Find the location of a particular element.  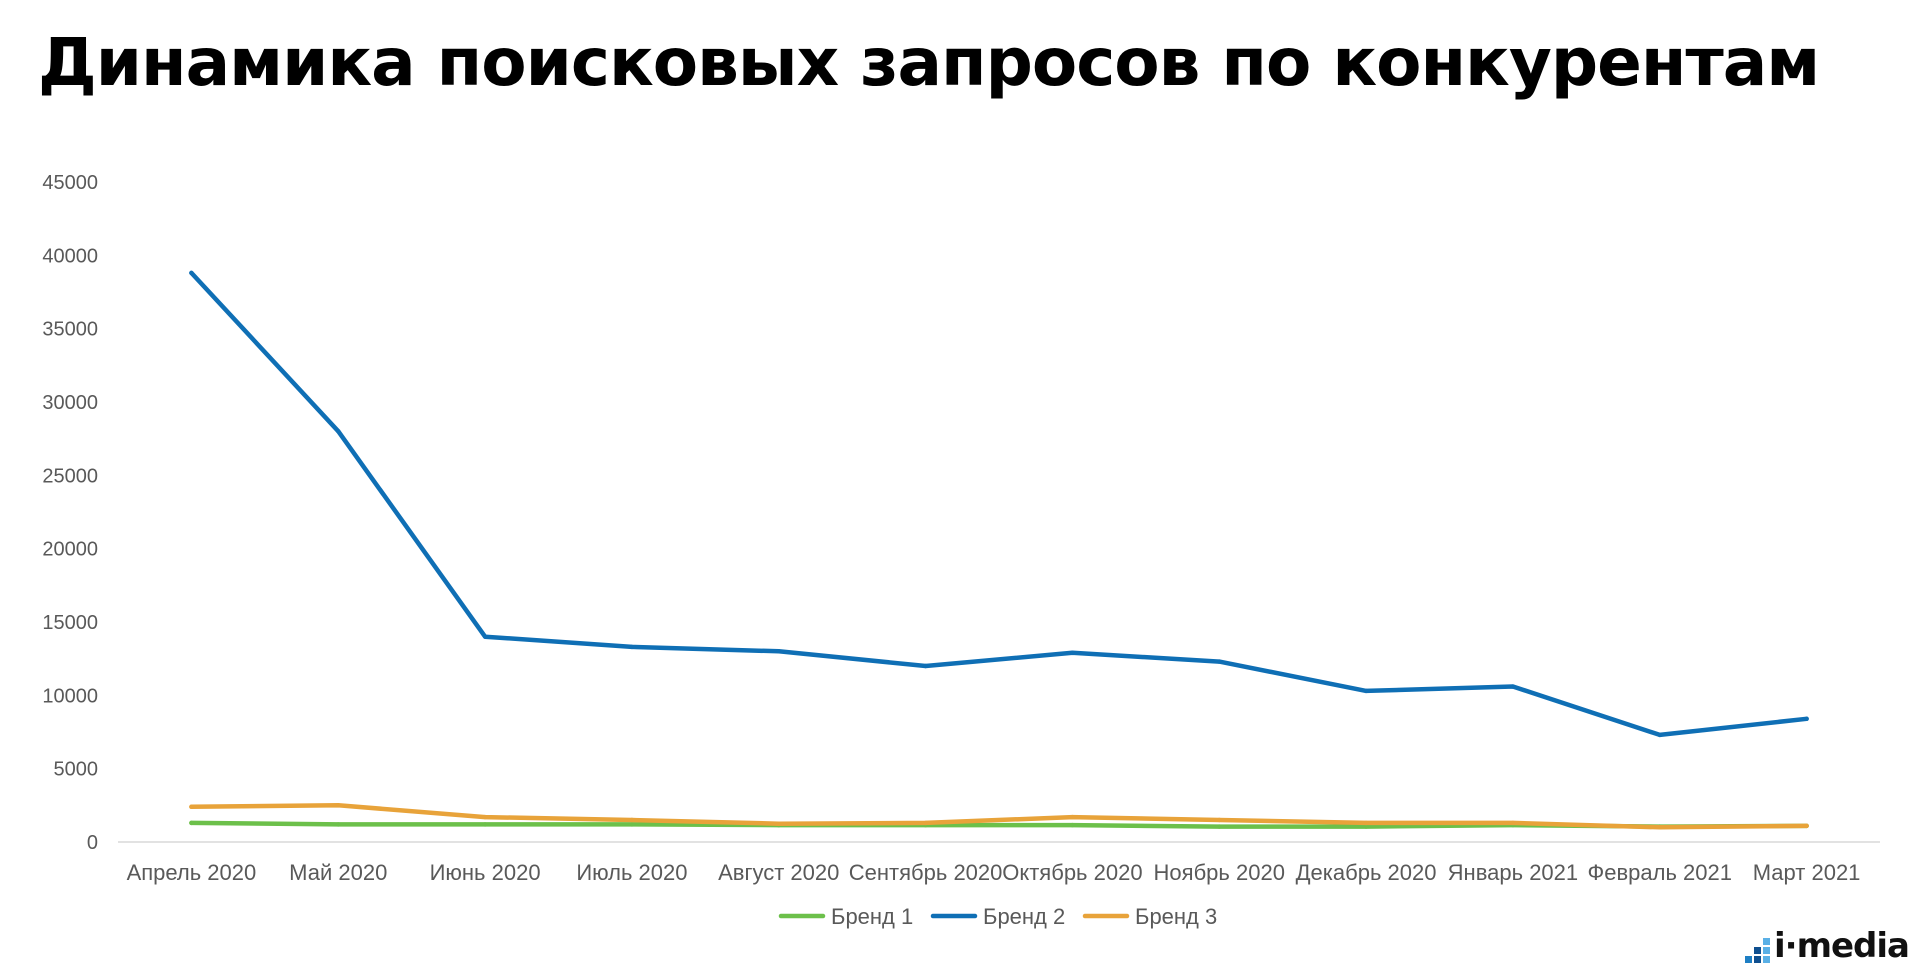

legend-item-3: Бренд 3 is located at coordinates (1149, 916).